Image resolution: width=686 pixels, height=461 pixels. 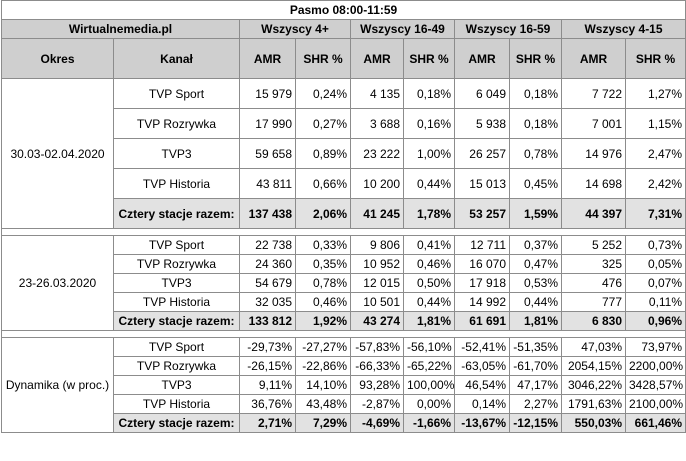 What do you see at coordinates (57, 283) in the screenshot?
I see `period-cell: 23-26.03.2020` at bounding box center [57, 283].